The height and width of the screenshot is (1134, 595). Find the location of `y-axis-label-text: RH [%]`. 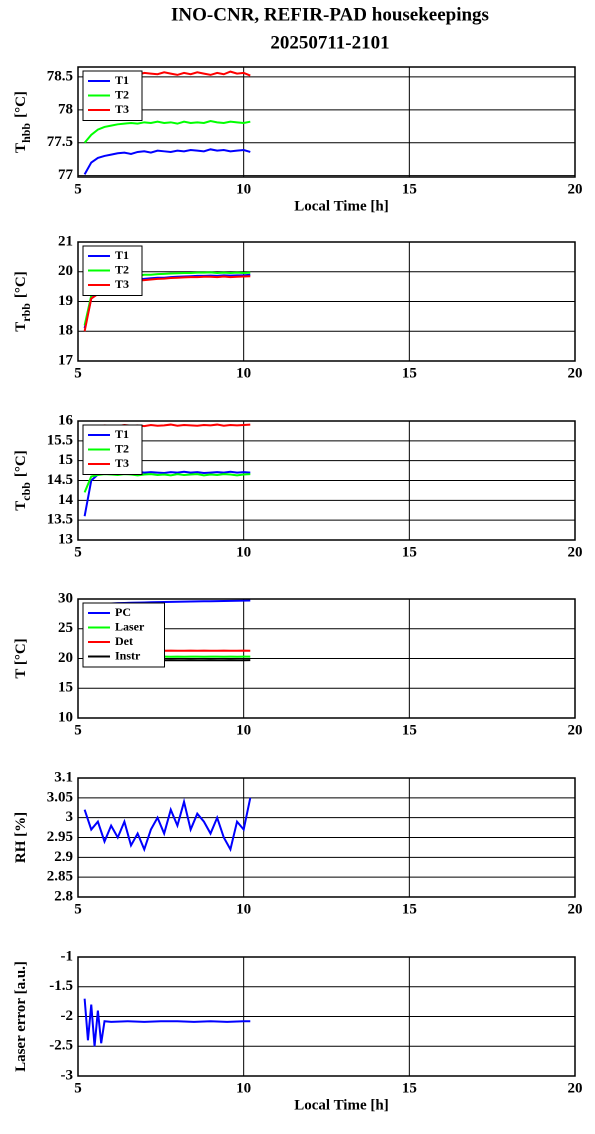

y-axis-label-text: RH [%] is located at coordinates (21, 837).